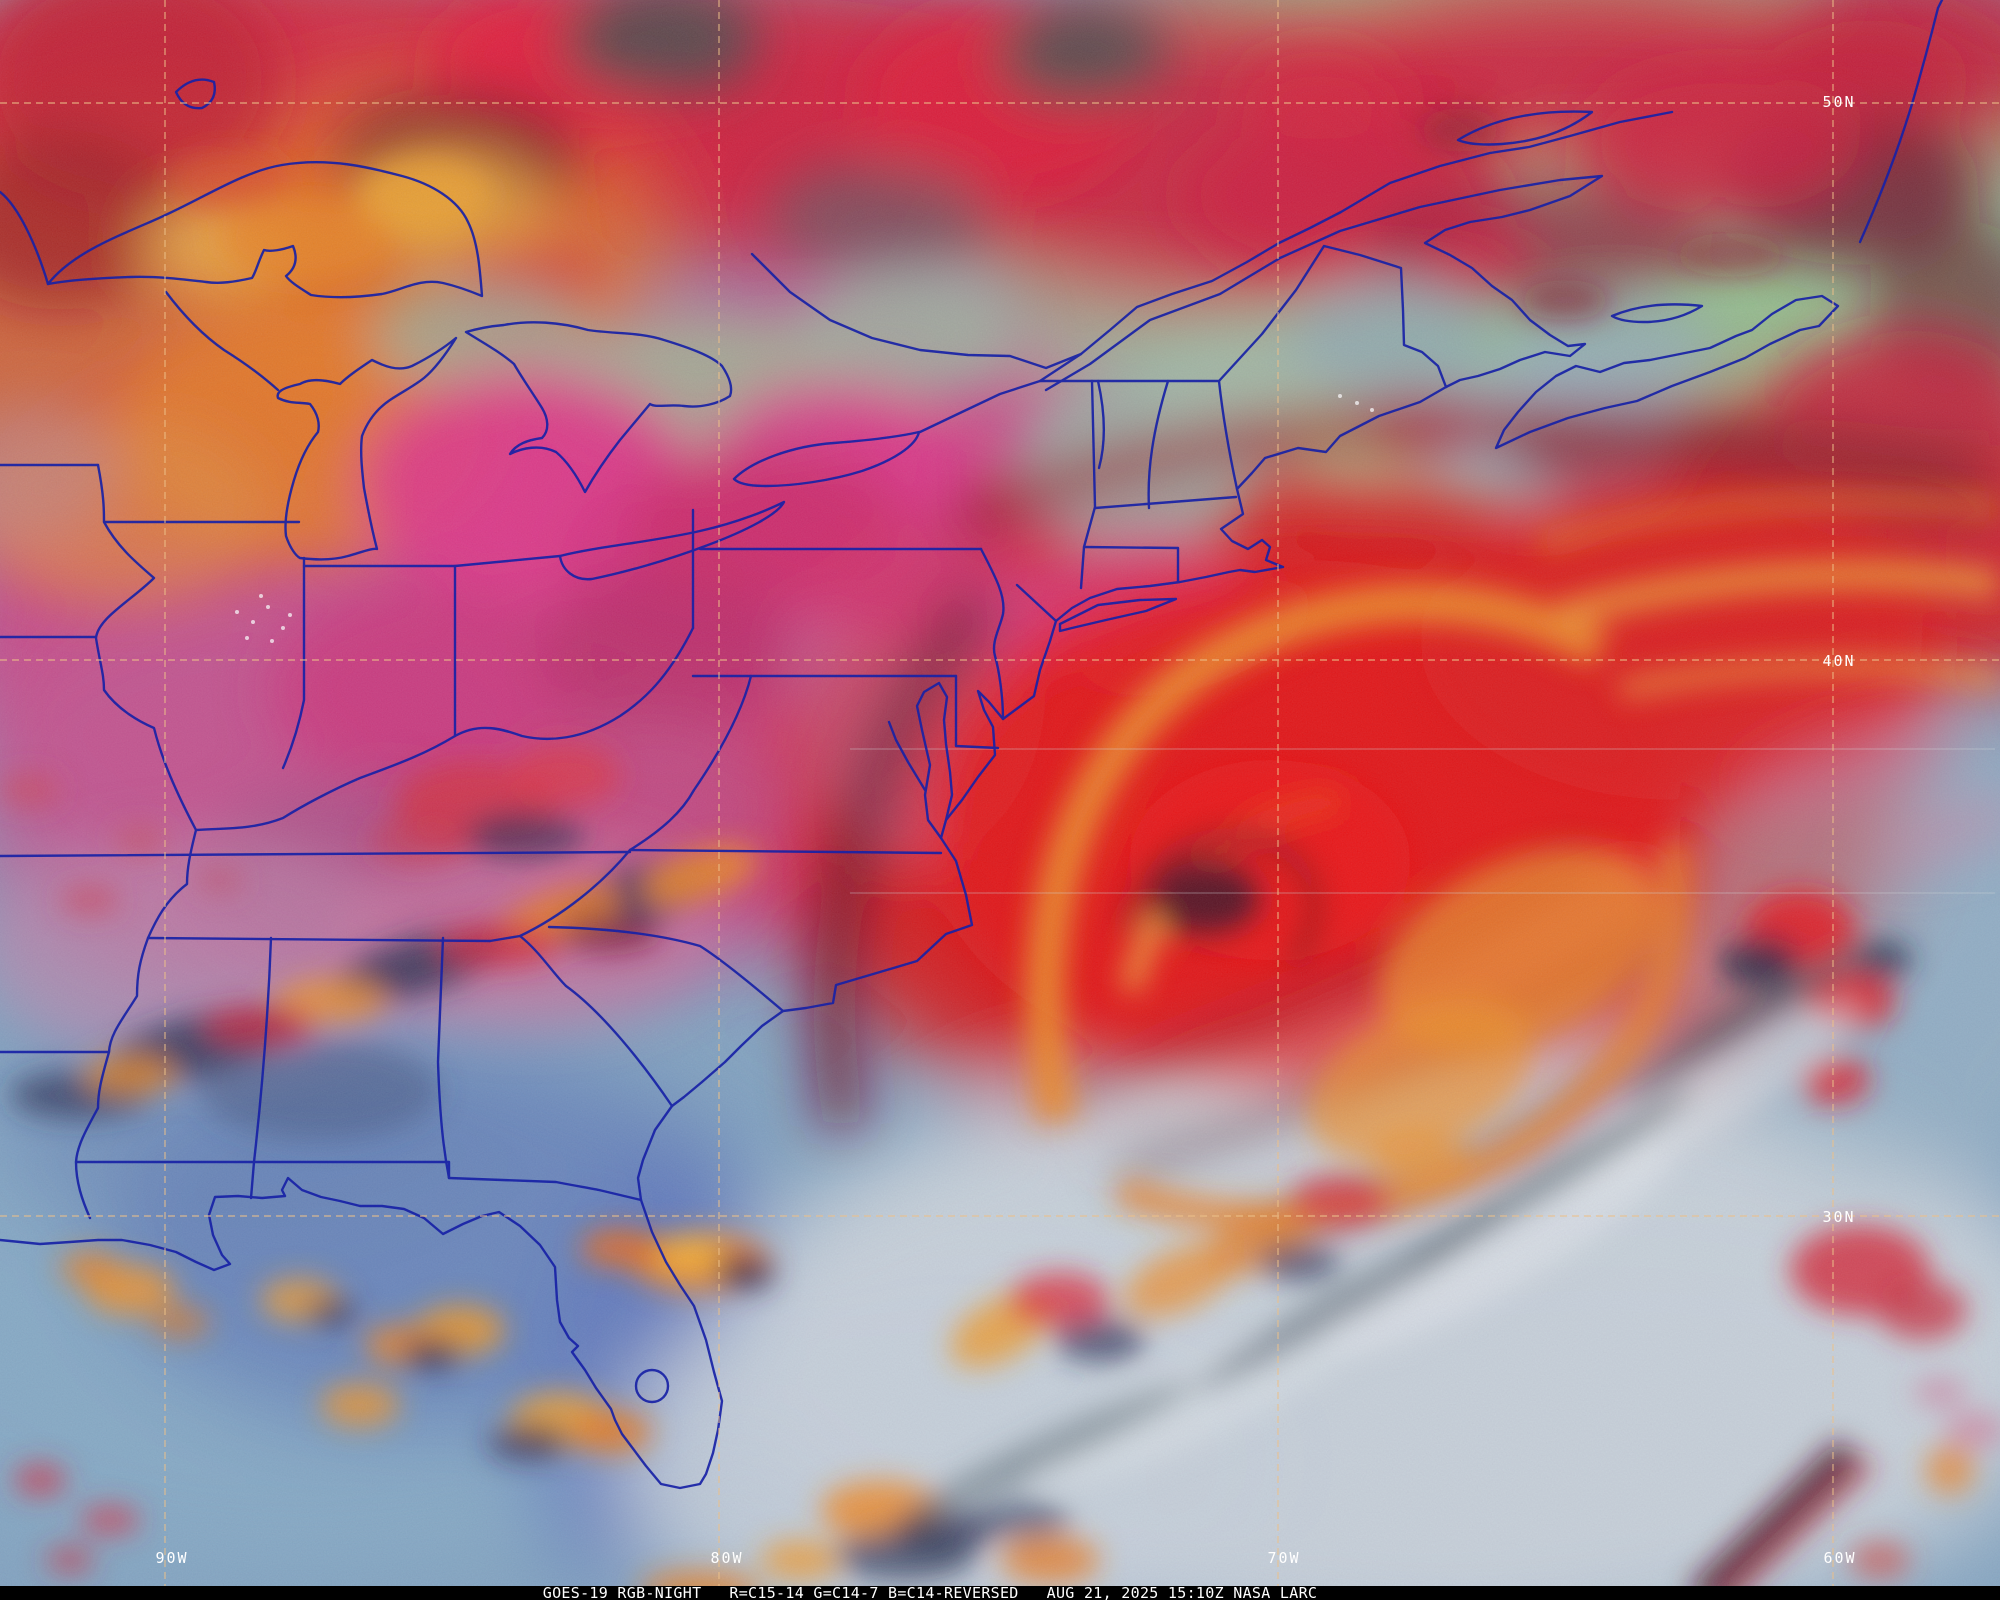 This screenshot has width=2000, height=1600. I want to click on st-lawrence-border, so click(1296, 272).